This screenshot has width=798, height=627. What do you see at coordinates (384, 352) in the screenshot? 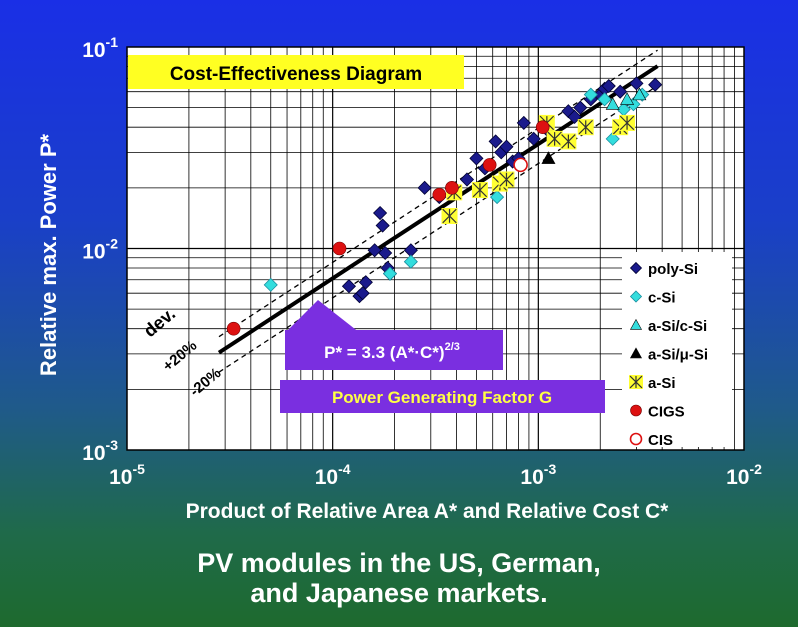
I see `fit-formula-main: P* = 3.3 (A*·C*)` at bounding box center [384, 352].